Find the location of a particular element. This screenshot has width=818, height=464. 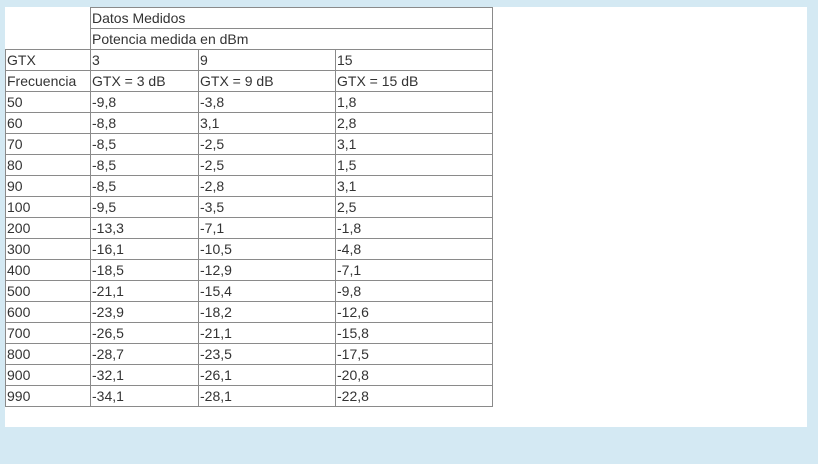

table-row: 600 -23,9 -18,2 -12,6 is located at coordinates (249, 312).